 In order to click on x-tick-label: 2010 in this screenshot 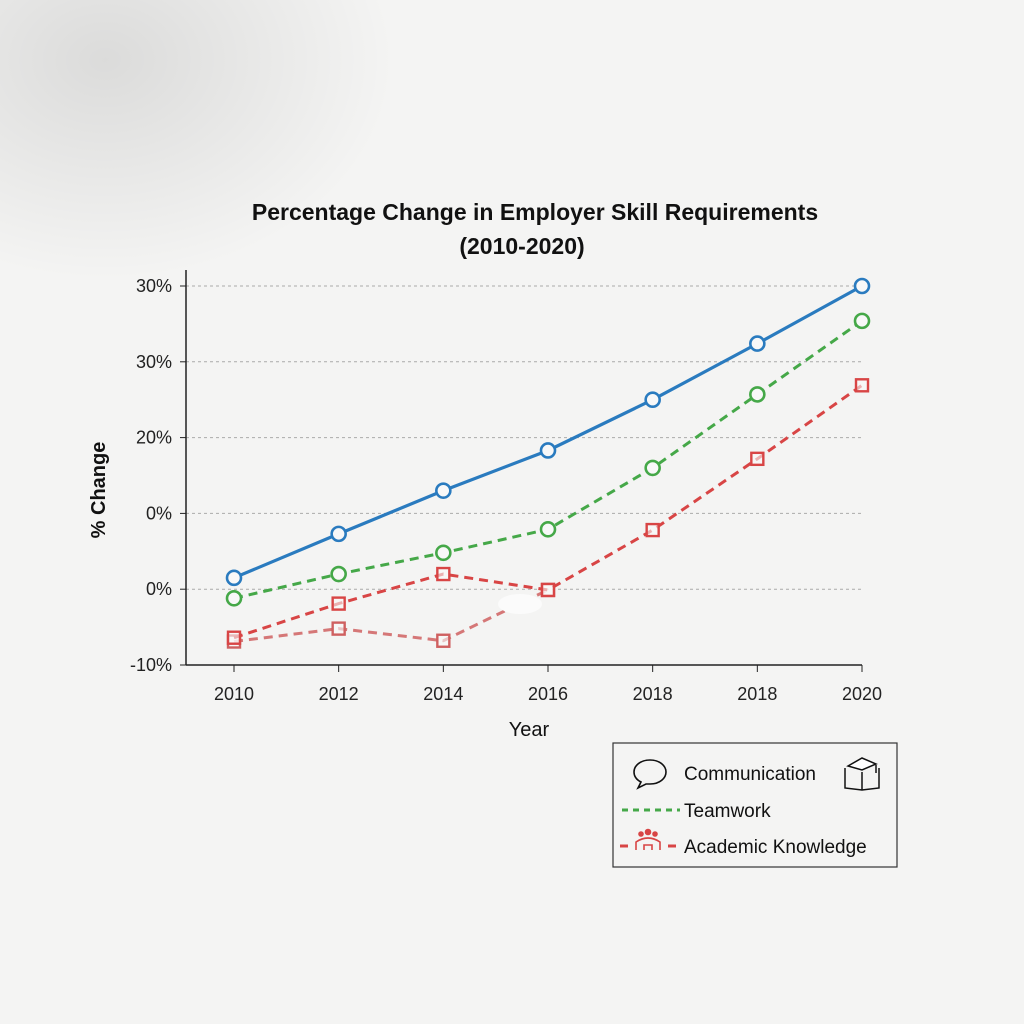, I will do `click(234, 694)`.